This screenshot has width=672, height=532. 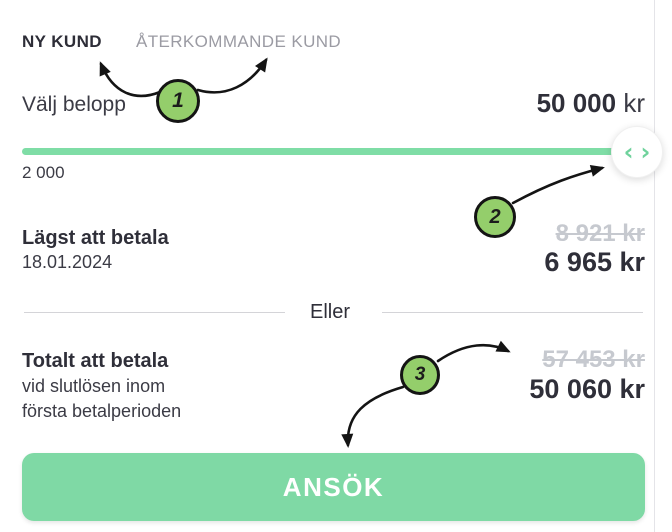 What do you see at coordinates (62, 41) in the screenshot?
I see `tab-new-customer: NY KUND` at bounding box center [62, 41].